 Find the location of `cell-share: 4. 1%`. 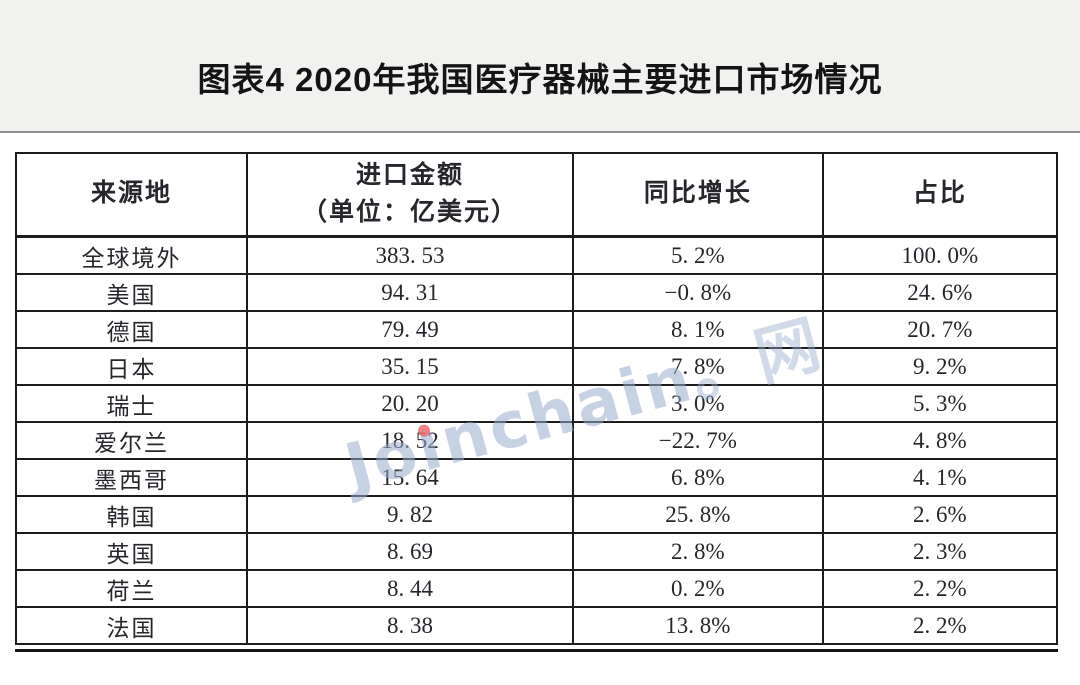

cell-share: 4. 1% is located at coordinates (940, 477).